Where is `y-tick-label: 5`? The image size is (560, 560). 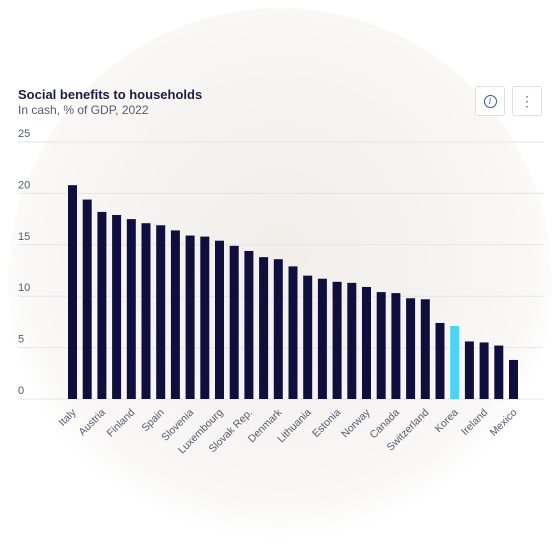
y-tick-label: 5 is located at coordinates (21, 340).